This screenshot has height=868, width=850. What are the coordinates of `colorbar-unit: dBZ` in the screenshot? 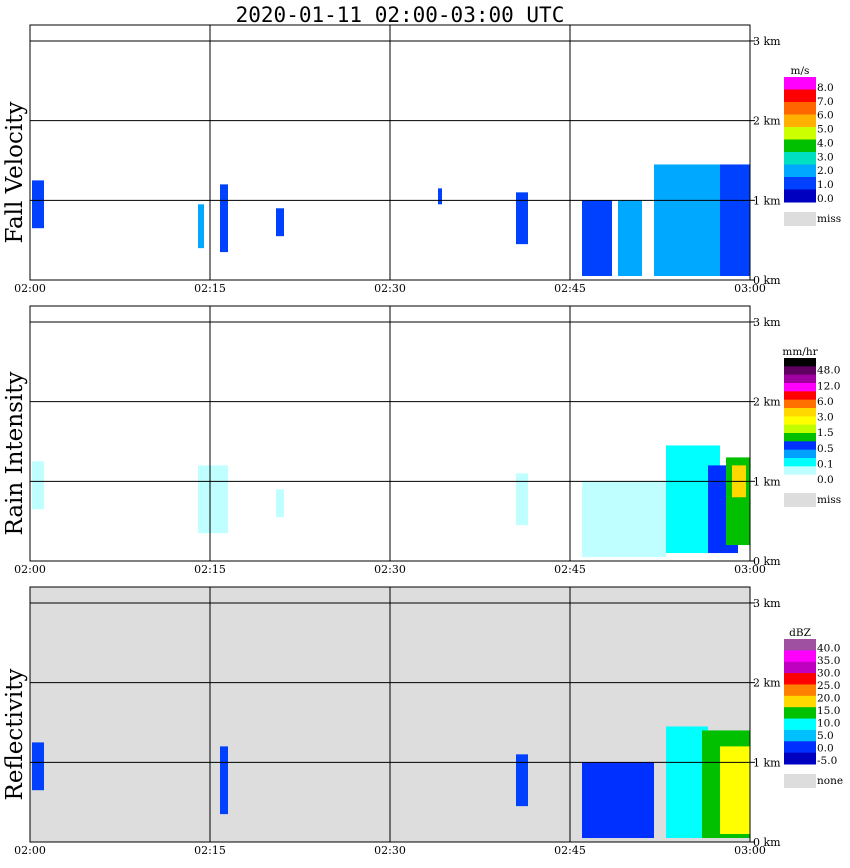 It's located at (800, 633).